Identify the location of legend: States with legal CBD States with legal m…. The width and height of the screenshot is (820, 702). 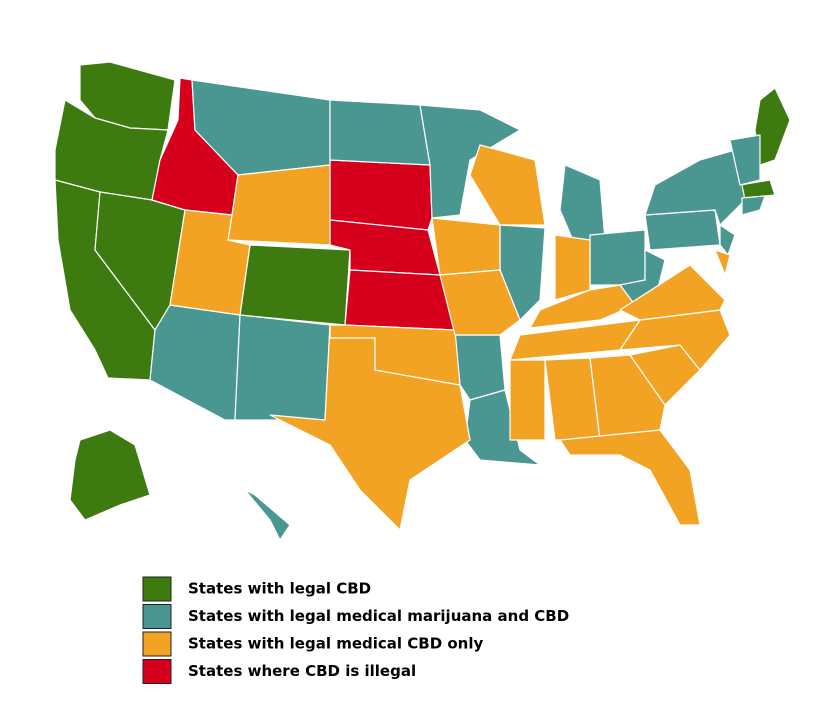
(355, 630).